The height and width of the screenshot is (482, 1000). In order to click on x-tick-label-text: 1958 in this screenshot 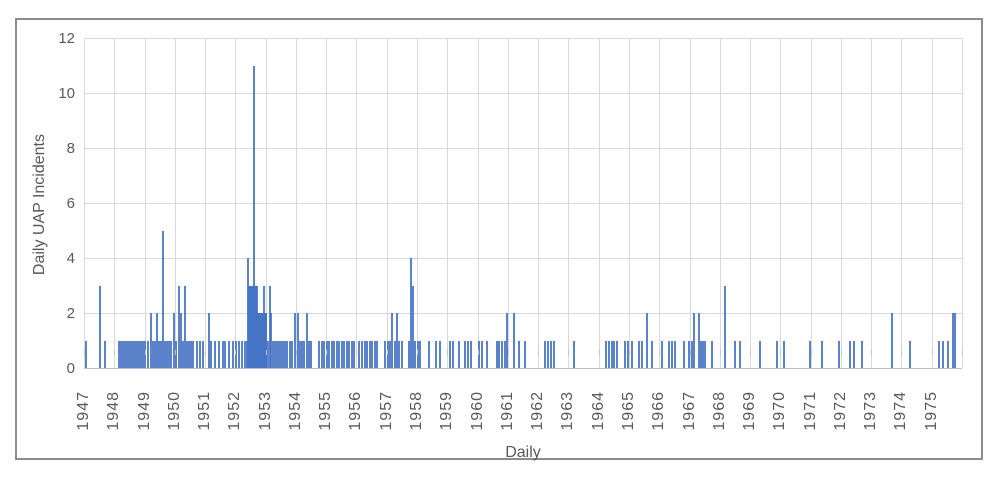, I will do `click(417, 411)`.